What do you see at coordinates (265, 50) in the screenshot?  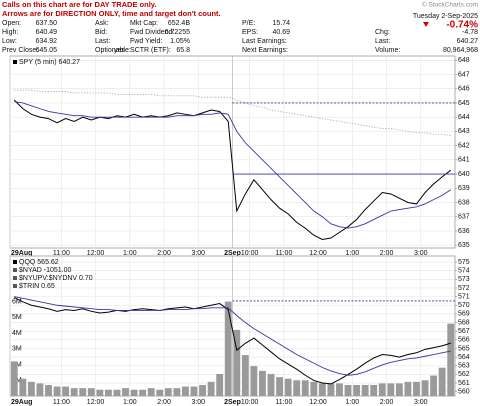 I see `quote-label: Next Earnings:` at bounding box center [265, 50].